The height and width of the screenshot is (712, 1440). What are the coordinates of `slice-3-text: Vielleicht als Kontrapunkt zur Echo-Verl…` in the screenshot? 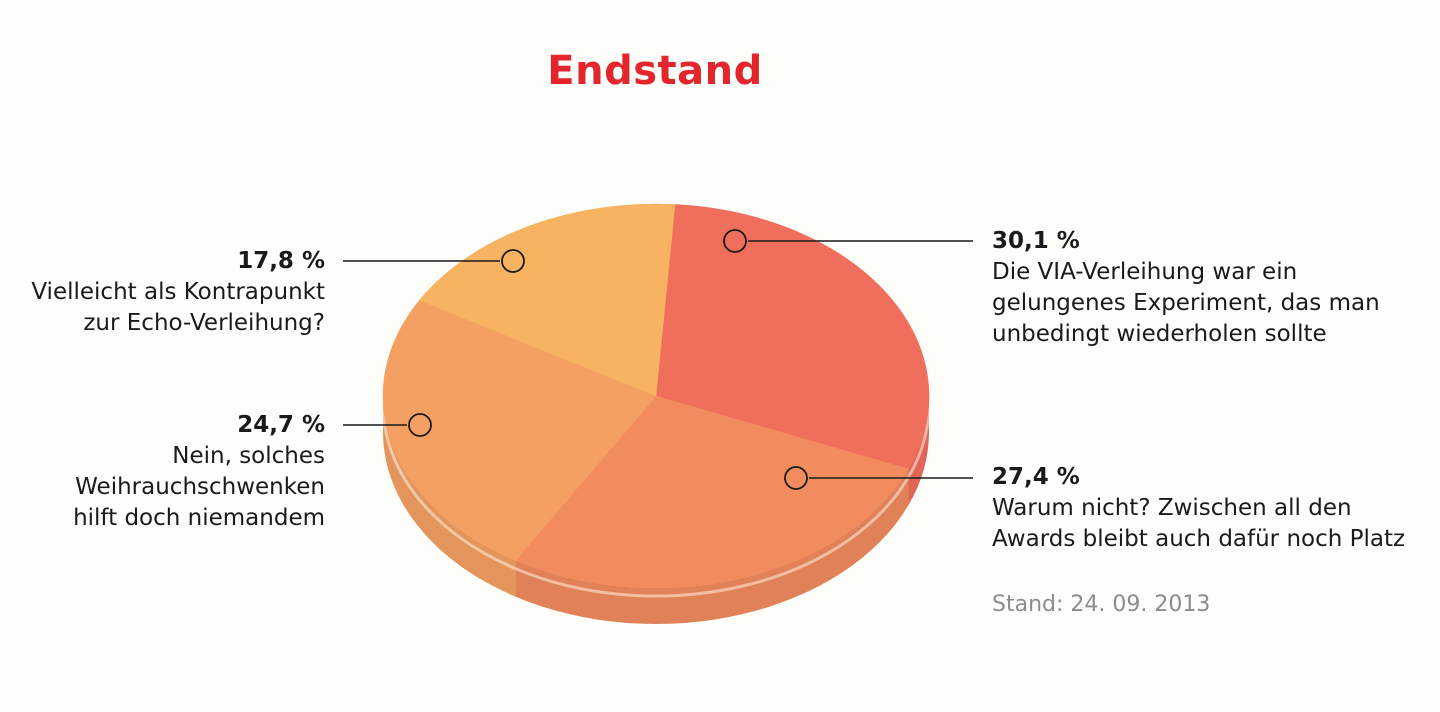 It's located at (178, 307).